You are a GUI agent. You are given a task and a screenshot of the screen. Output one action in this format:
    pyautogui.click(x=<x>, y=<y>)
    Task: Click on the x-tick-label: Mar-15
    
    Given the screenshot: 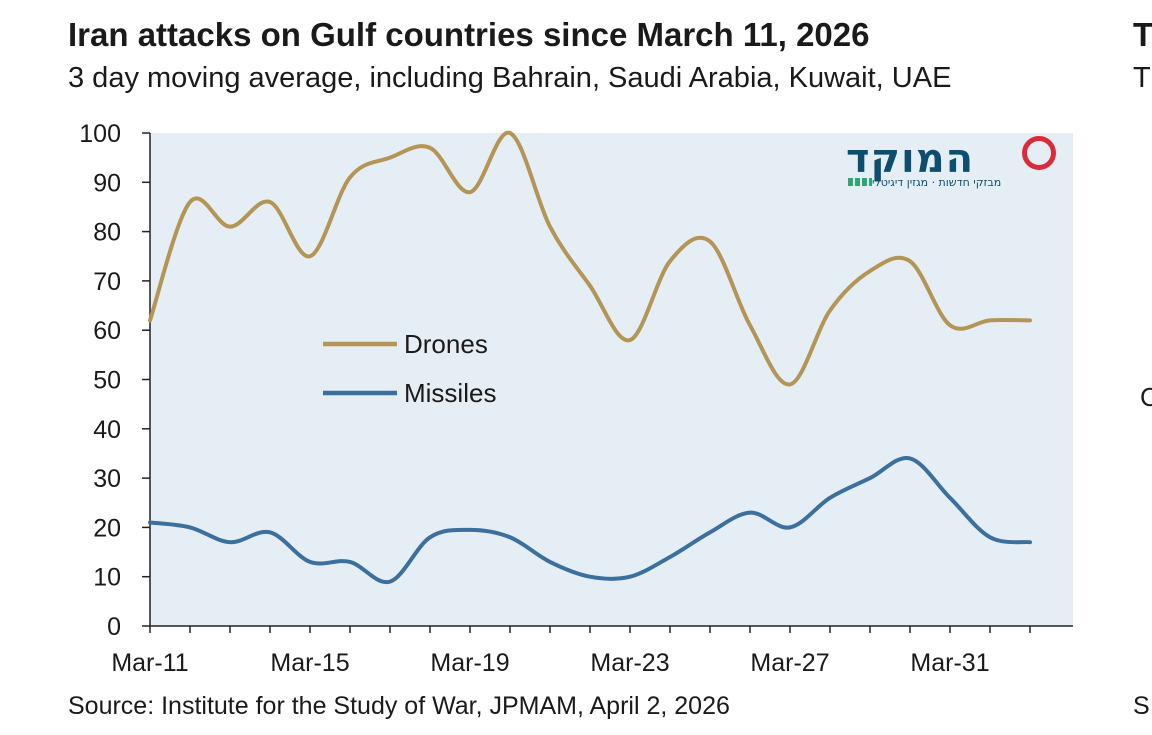 What is the action you would take?
    pyautogui.click(x=309, y=663)
    